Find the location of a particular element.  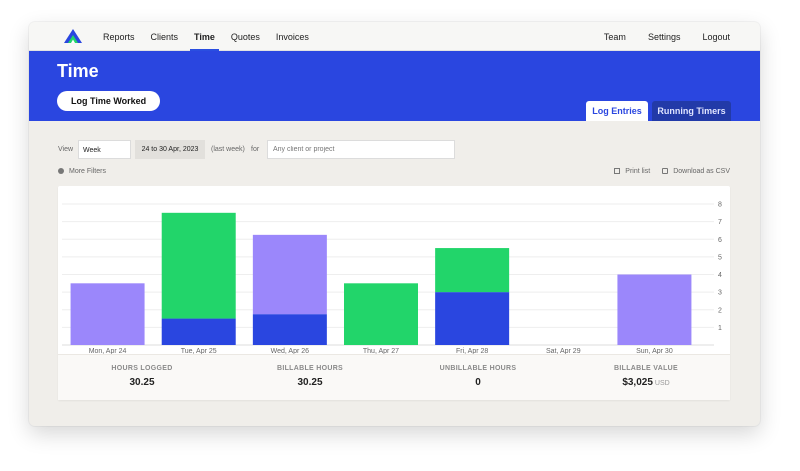

for-label: for is located at coordinates (255, 149).